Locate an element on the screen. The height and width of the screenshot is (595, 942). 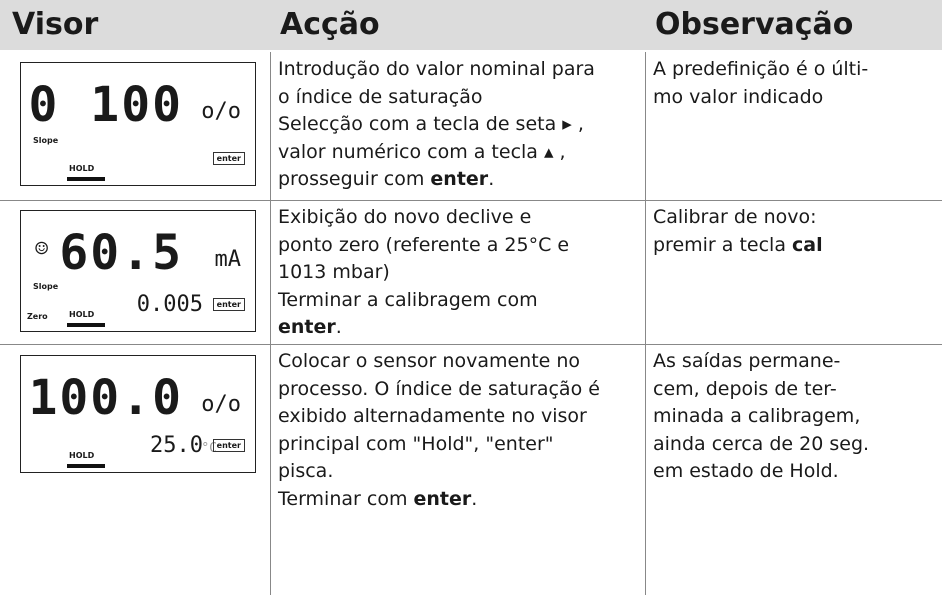
text-line: Exibição do novo declive e is located at coordinates (405, 217).